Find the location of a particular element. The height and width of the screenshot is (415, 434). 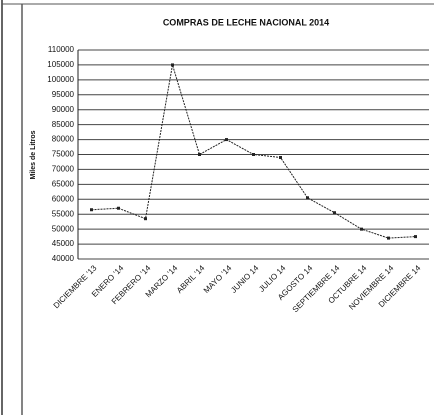

y-tick-label: 50000 is located at coordinates (63, 228).